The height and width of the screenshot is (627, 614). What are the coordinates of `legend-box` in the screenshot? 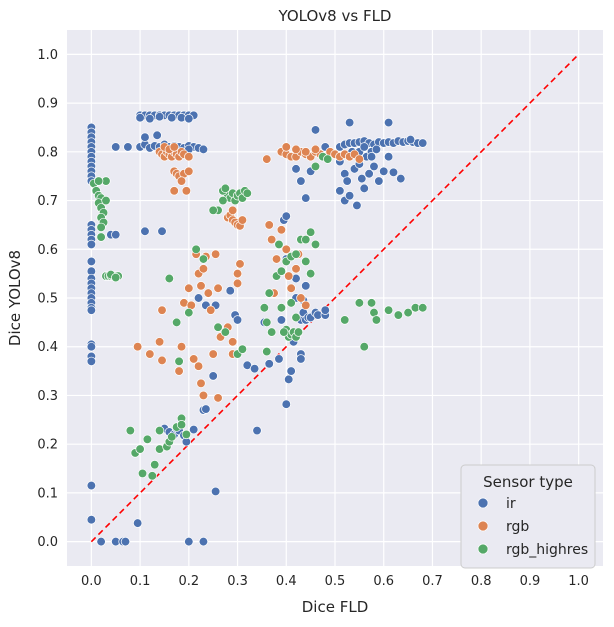 It's located at (528, 516).